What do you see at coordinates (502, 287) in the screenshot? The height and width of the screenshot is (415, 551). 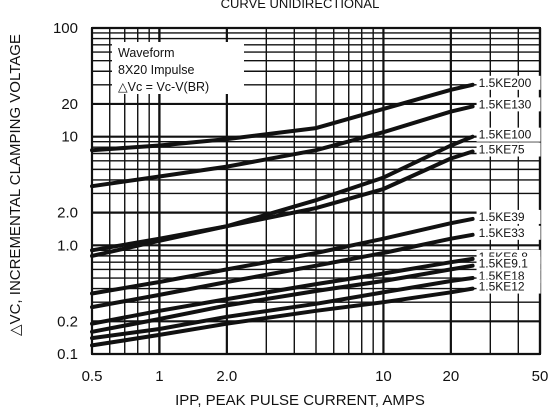 I see `series-label: 1.5KE12` at bounding box center [502, 287].